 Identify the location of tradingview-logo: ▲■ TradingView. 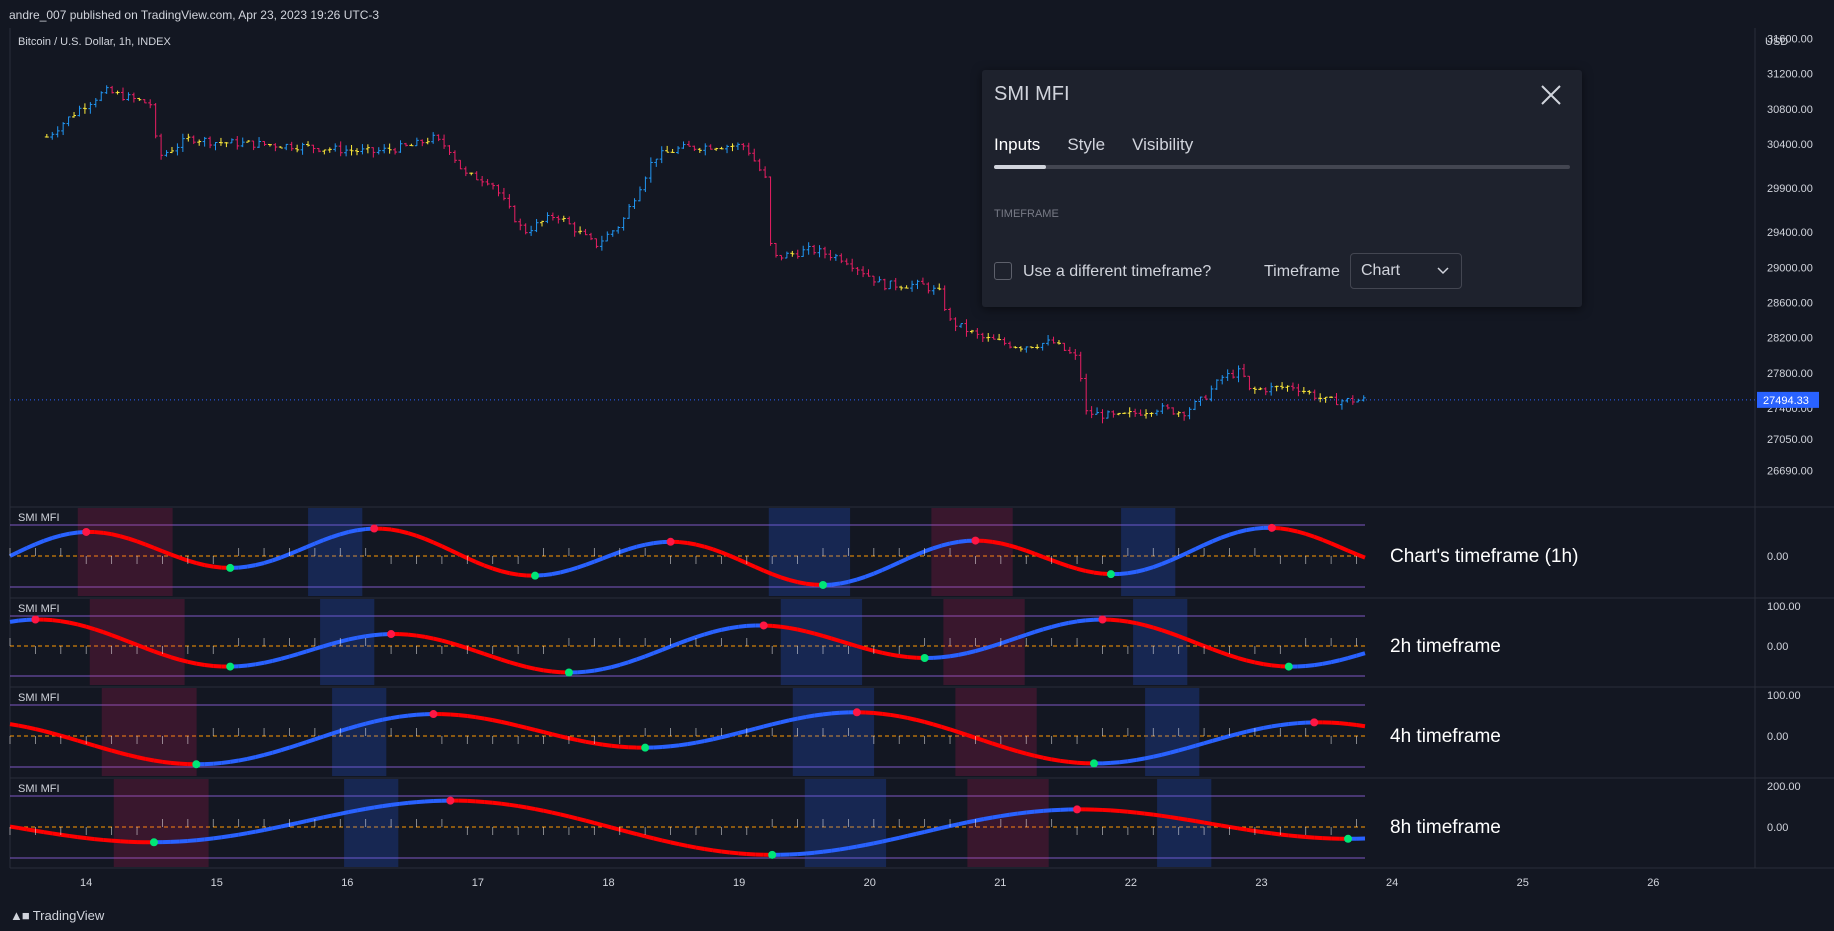
(57, 915).